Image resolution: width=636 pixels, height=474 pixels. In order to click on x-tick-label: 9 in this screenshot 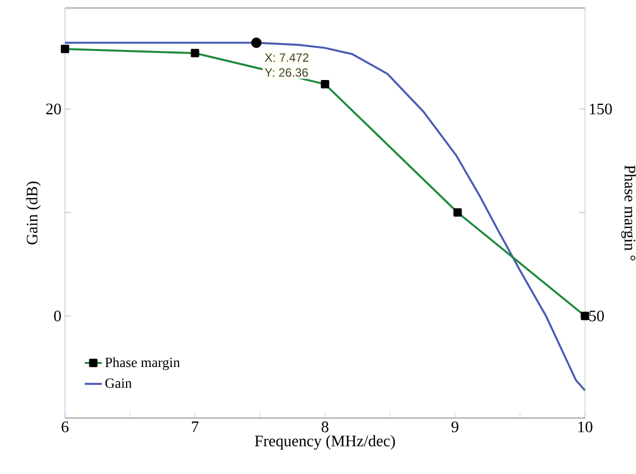, I will do `click(455, 427)`.